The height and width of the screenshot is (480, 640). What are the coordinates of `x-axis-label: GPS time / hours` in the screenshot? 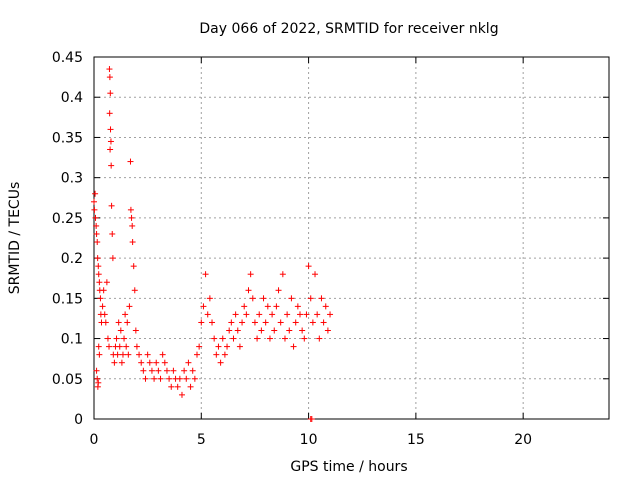 It's located at (348, 467).